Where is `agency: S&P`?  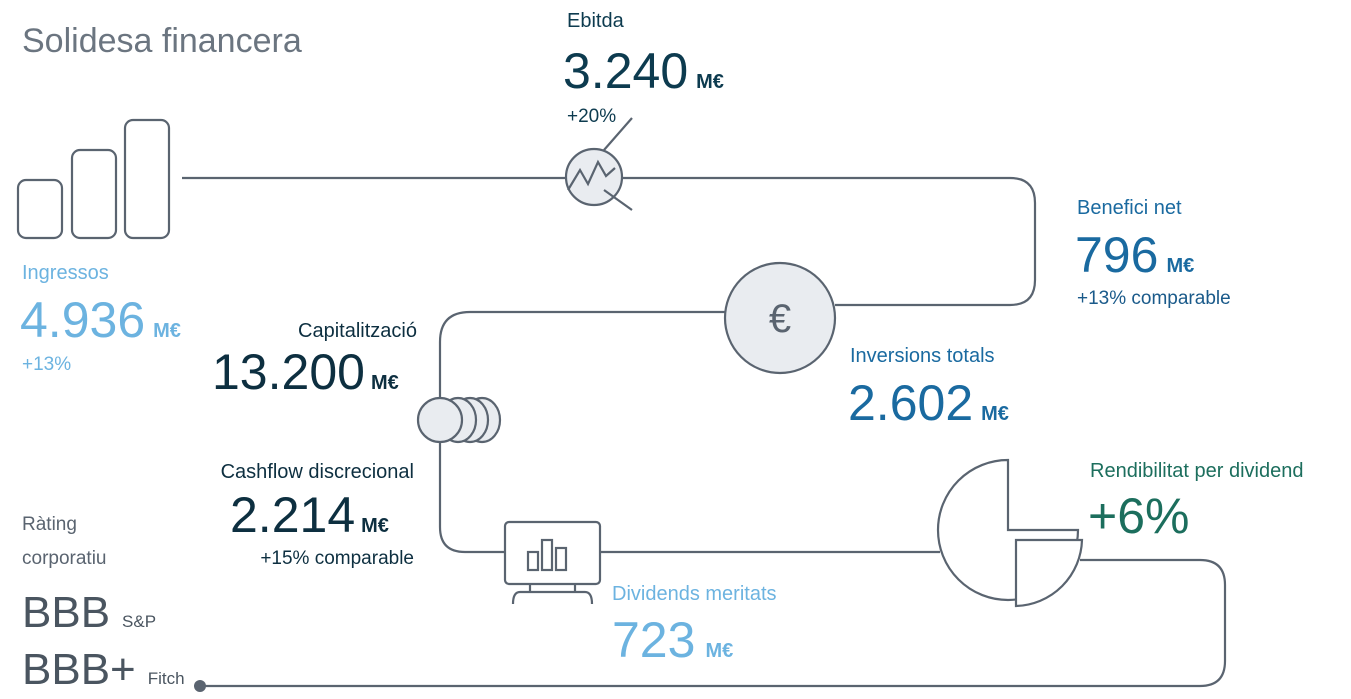 agency: S&P is located at coordinates (139, 621).